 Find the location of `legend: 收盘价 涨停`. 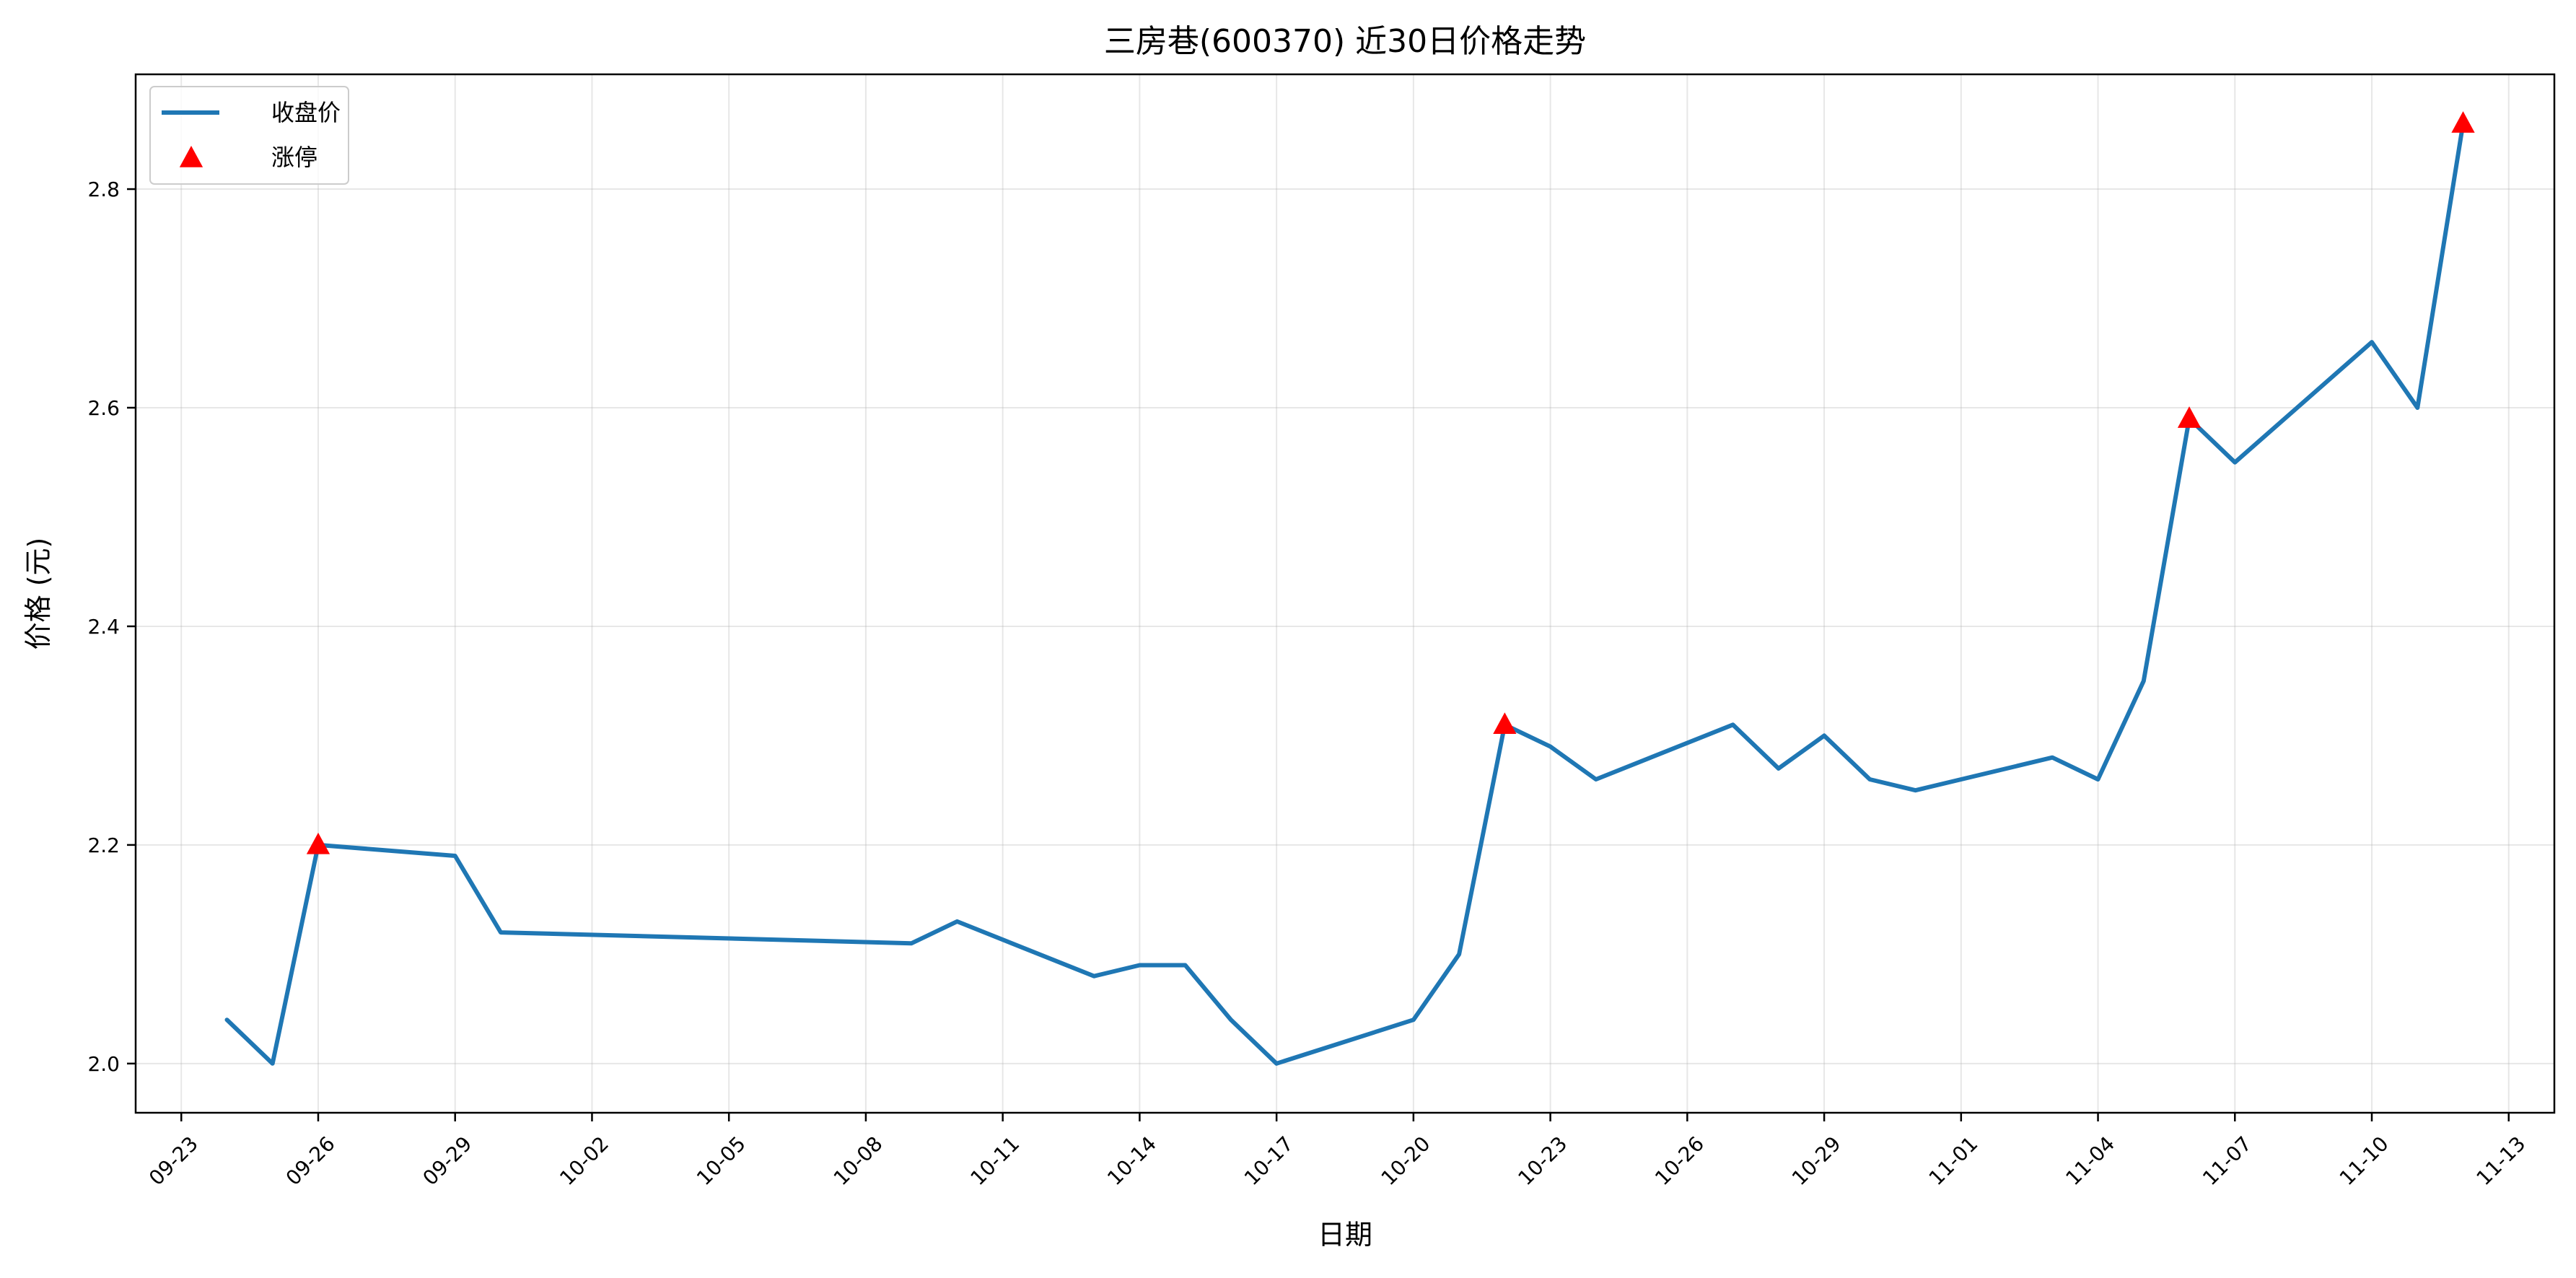

legend: 收盘价 涨停 is located at coordinates (249, 135).